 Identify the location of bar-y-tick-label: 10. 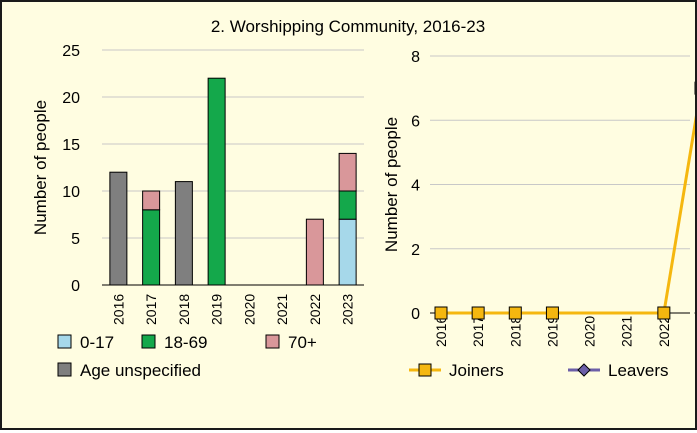
(71, 192).